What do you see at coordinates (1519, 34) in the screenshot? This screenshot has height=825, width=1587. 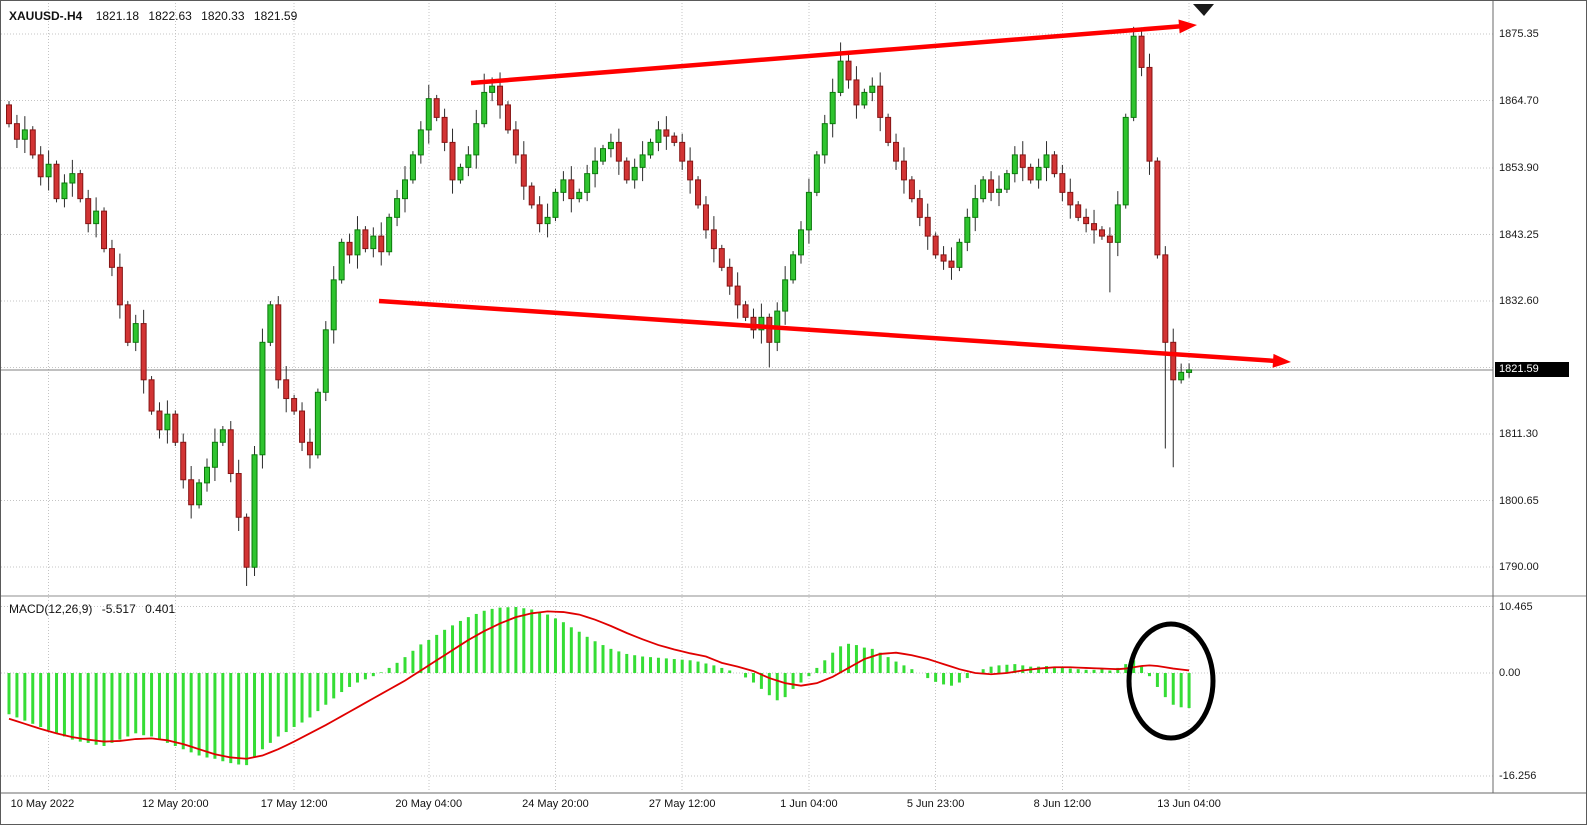 I see `price-axis-label: 1875.35` at bounding box center [1519, 34].